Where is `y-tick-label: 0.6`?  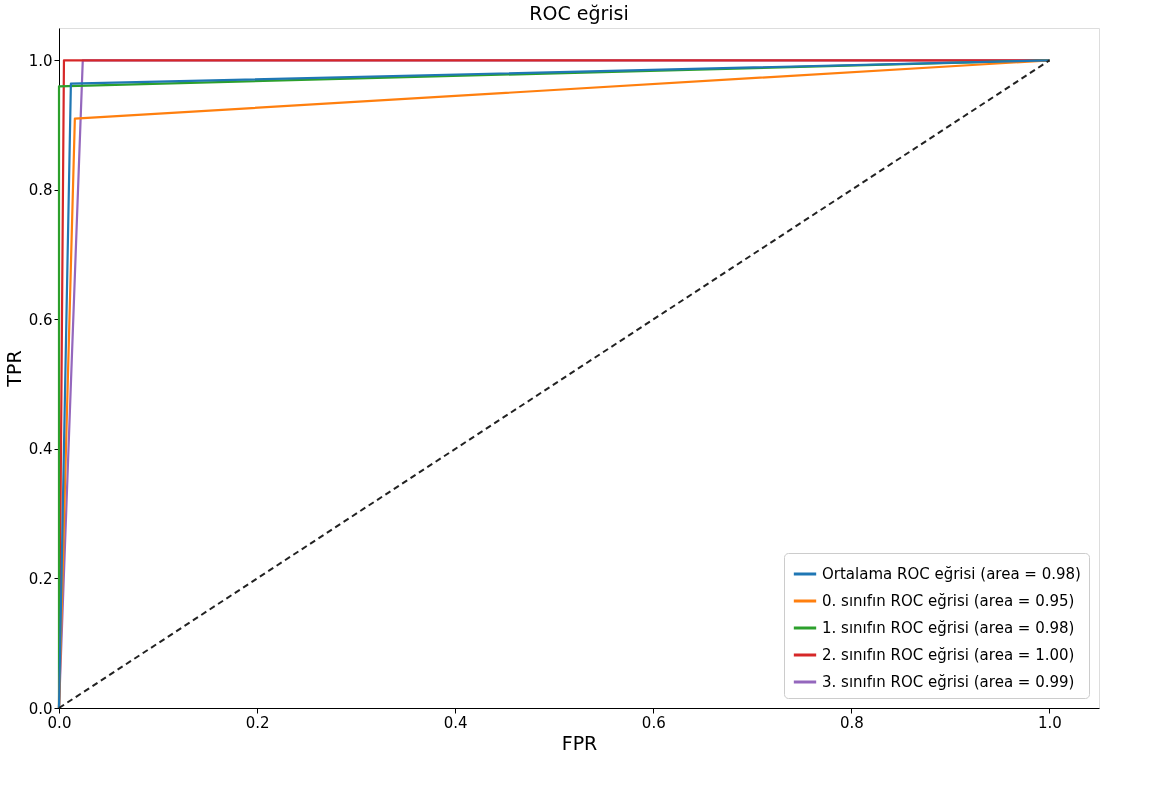 y-tick-label: 0.6 is located at coordinates (40, 319).